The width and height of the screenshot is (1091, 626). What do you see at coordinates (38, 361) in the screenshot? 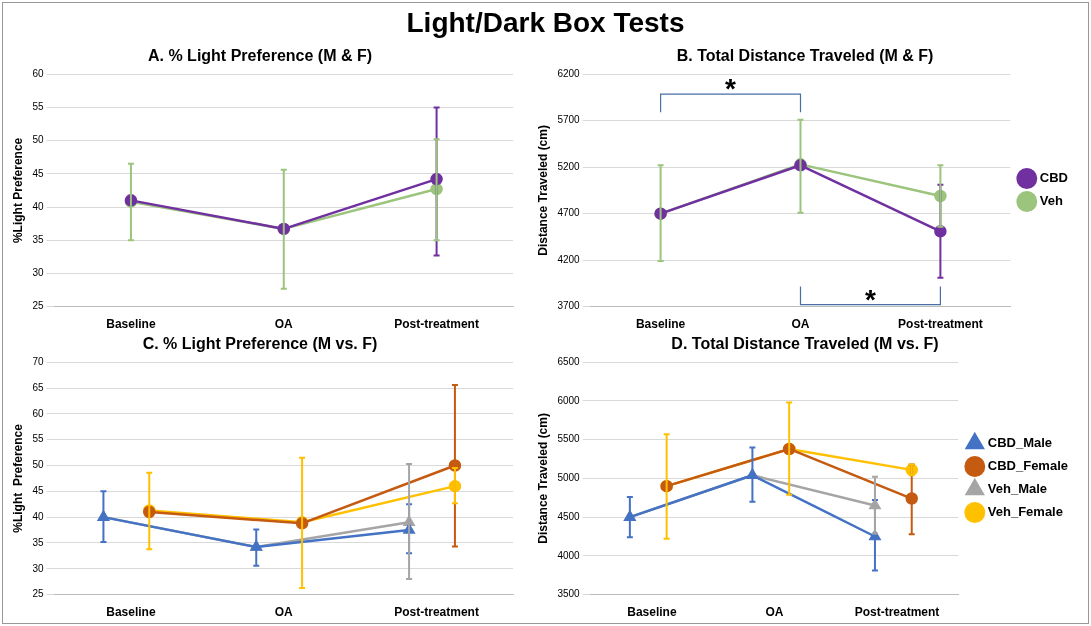
I see `y-tick-label: 70` at bounding box center [38, 361].